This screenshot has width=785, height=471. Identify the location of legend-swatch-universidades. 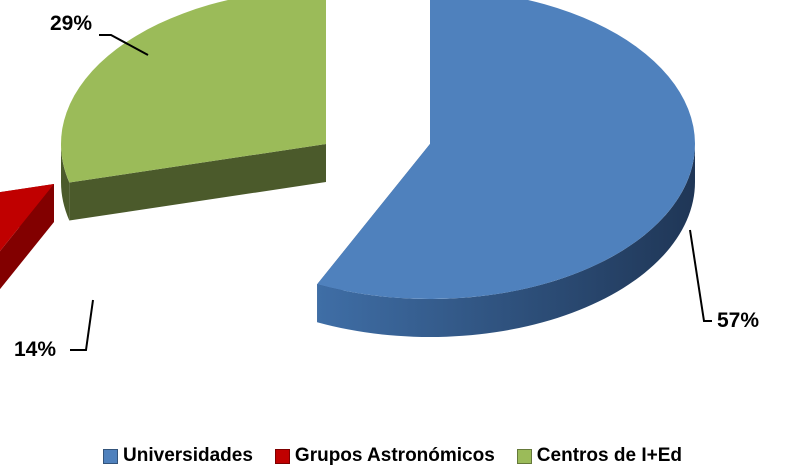
(111, 456).